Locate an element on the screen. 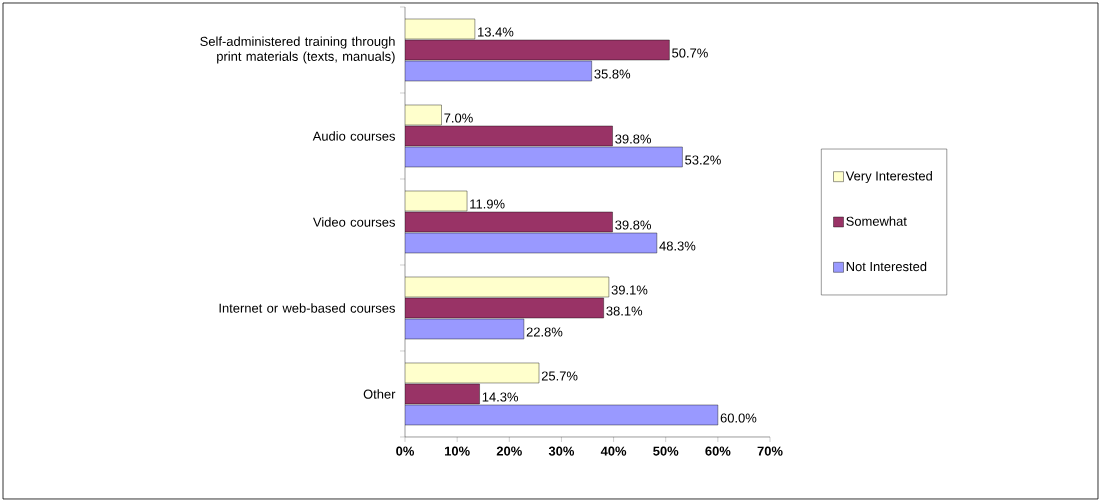  legend-label: Somewhat is located at coordinates (876, 221).